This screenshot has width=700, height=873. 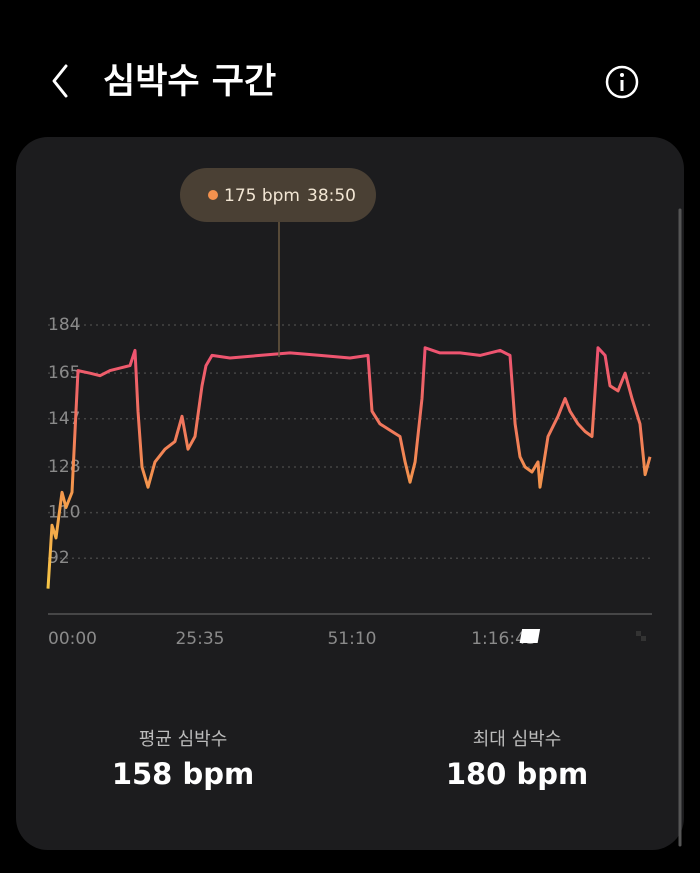 I want to click on tooltip-time: 38:50, so click(x=331, y=196).